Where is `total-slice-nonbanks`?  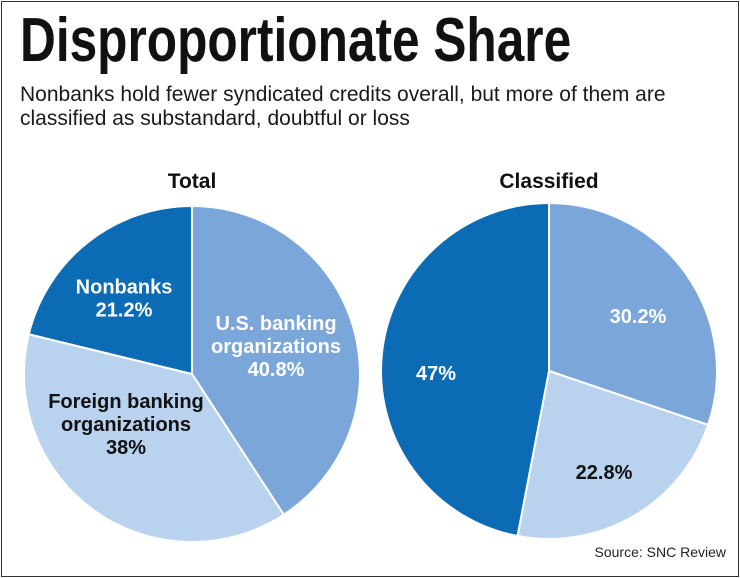 total-slice-nonbanks is located at coordinates (110, 290).